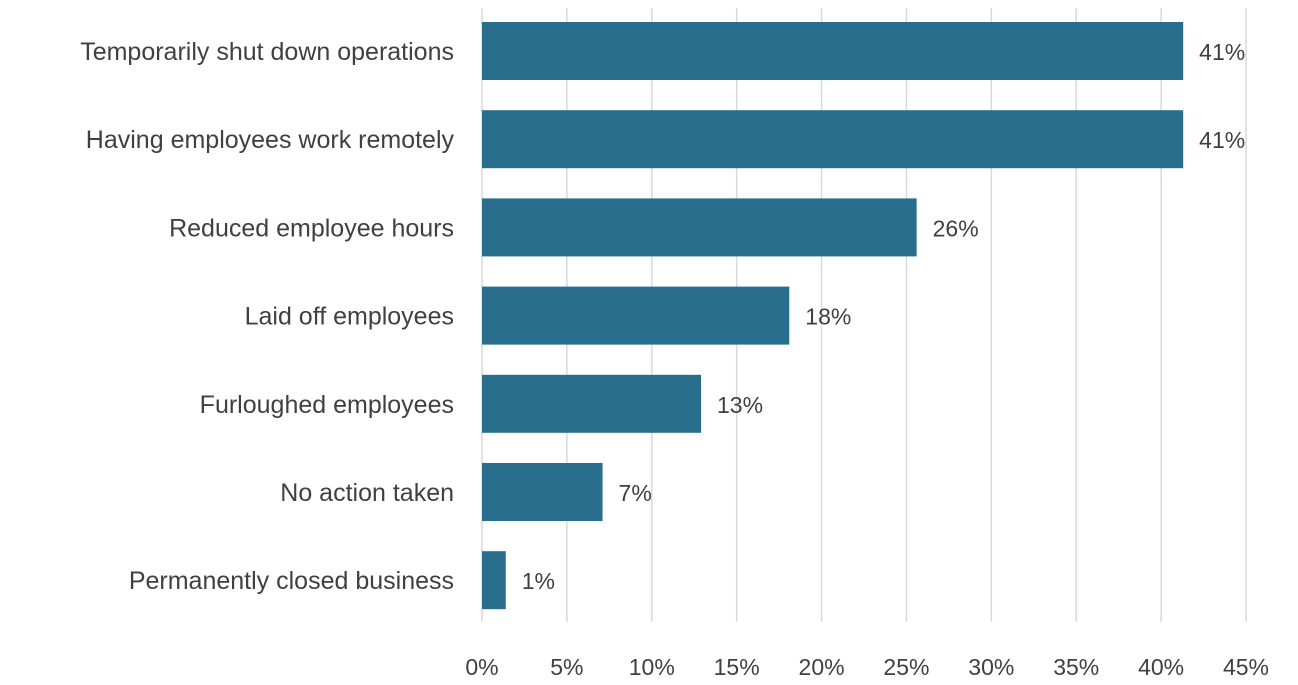 This screenshot has width=1298, height=685. What do you see at coordinates (1161, 667) in the screenshot?
I see `x-tick-label: 40%` at bounding box center [1161, 667].